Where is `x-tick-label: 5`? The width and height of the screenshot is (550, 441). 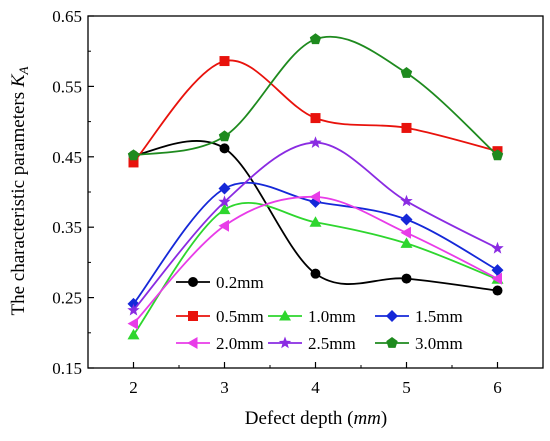
x-tick-label: 5 is located at coordinates (406, 387).